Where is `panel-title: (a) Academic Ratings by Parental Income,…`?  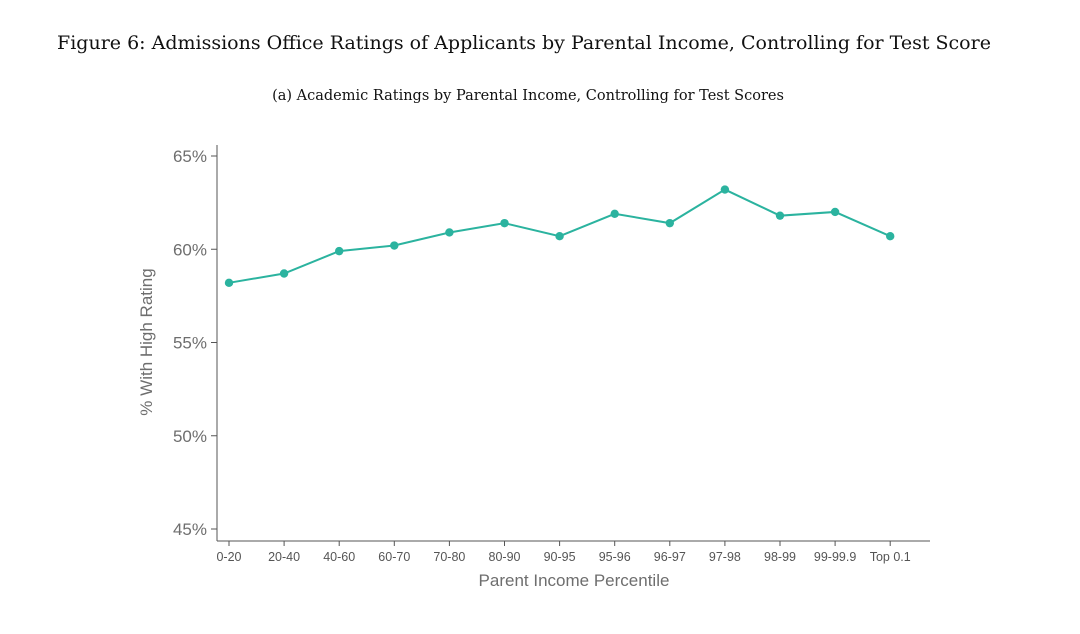
panel-title: (a) Academic Ratings by Parental Income,… is located at coordinates (528, 96).